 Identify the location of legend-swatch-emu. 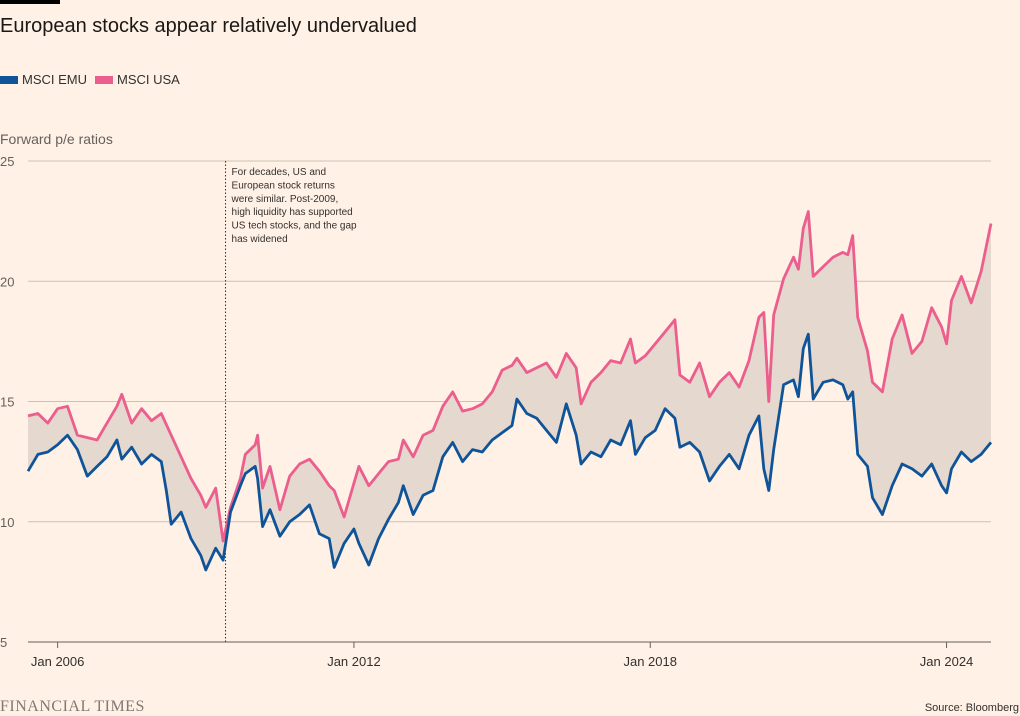
(9, 79).